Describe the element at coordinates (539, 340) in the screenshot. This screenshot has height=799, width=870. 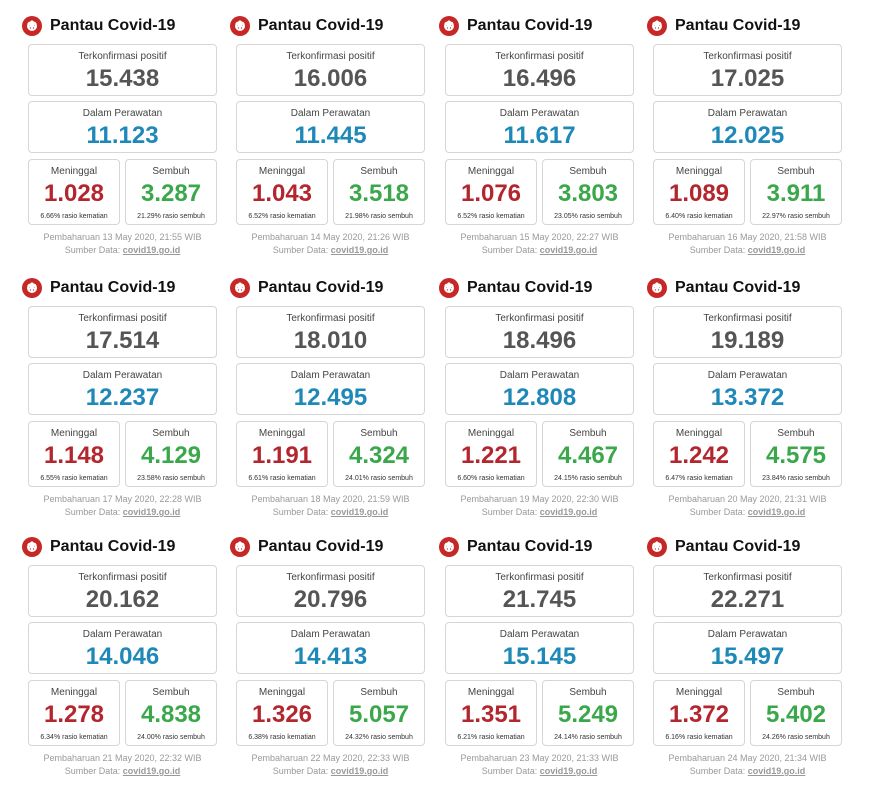
I see `confirmed-value: 18.496` at that location.